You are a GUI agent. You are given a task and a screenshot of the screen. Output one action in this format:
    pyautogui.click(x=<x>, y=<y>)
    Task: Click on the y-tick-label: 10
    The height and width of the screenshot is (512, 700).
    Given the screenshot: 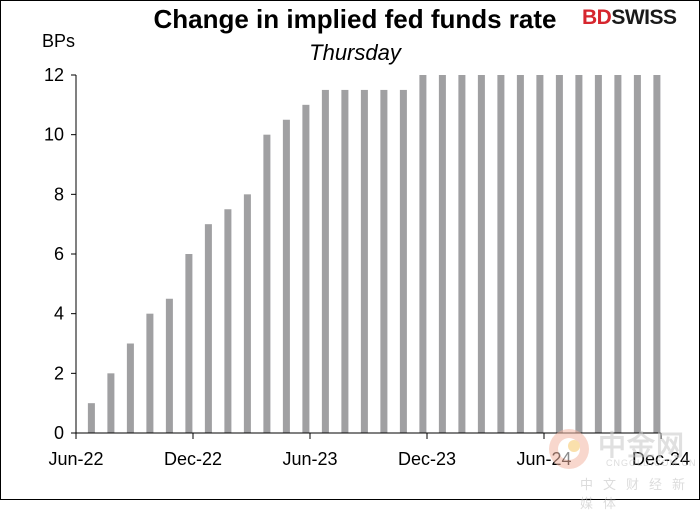 What is the action you would take?
    pyautogui.click(x=54, y=135)
    